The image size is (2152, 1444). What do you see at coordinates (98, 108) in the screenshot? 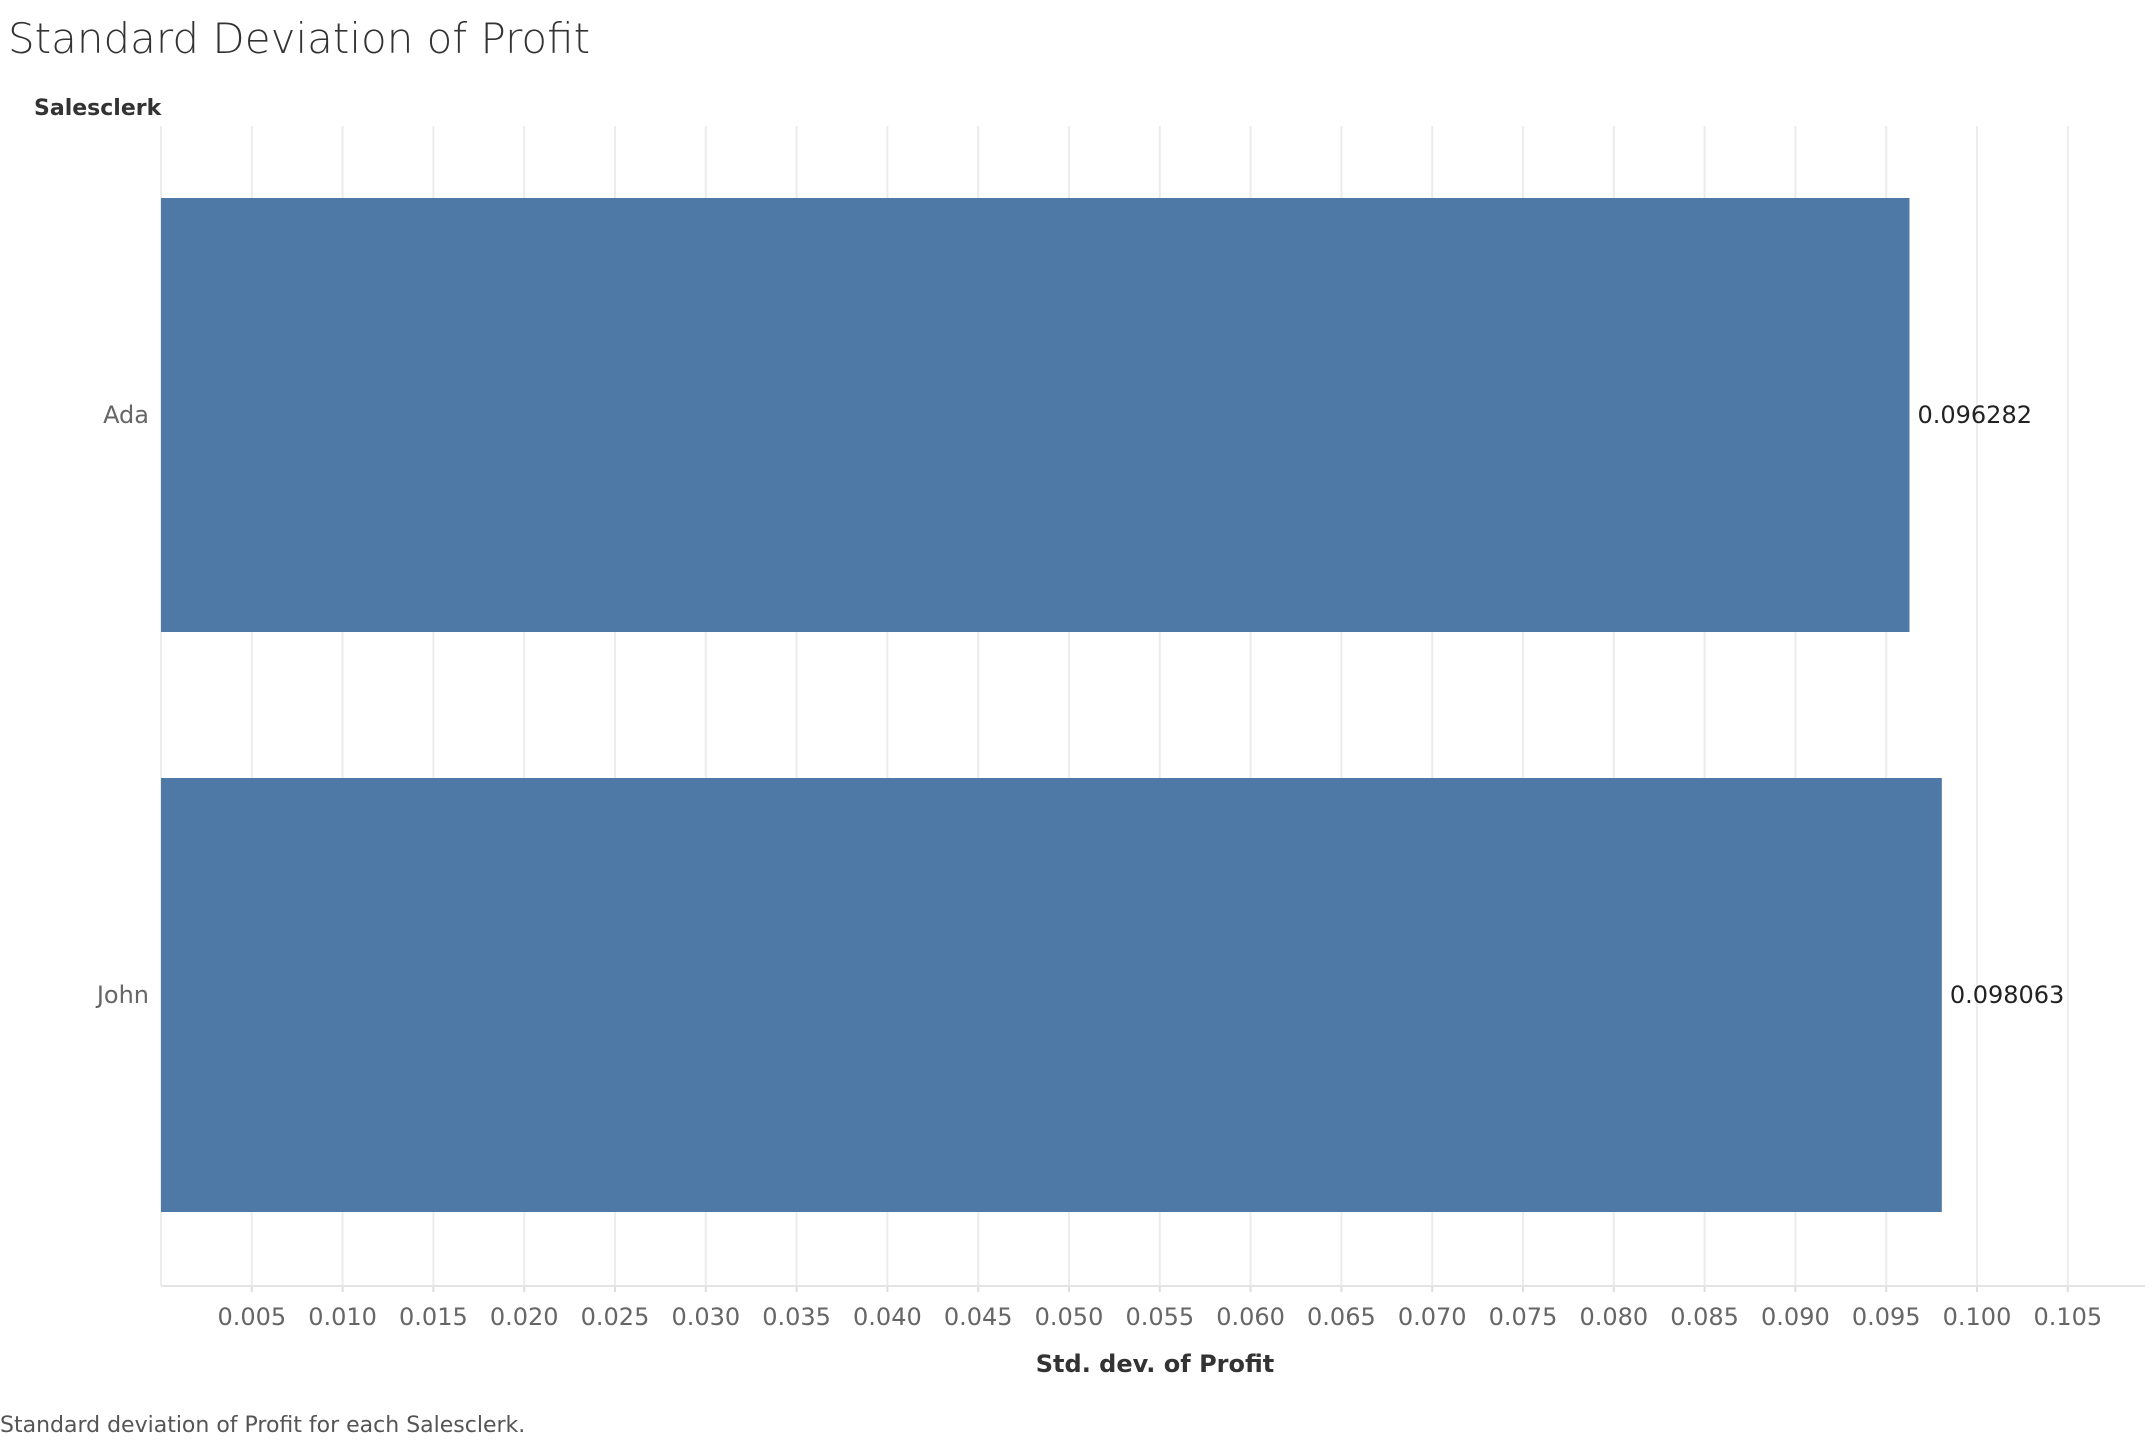
I see `row-header-salesclerk: Salesclerk` at bounding box center [98, 108].